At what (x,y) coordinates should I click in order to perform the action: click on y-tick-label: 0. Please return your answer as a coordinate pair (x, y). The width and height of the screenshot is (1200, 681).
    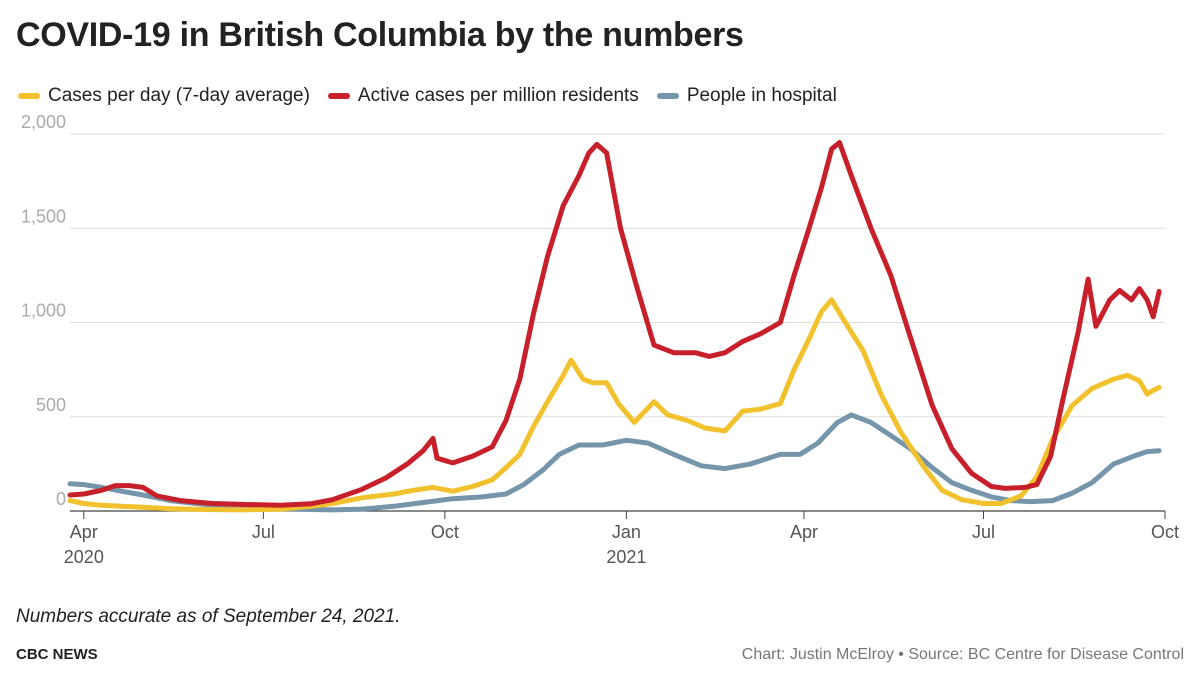
    Looking at the image, I should click on (61, 499).